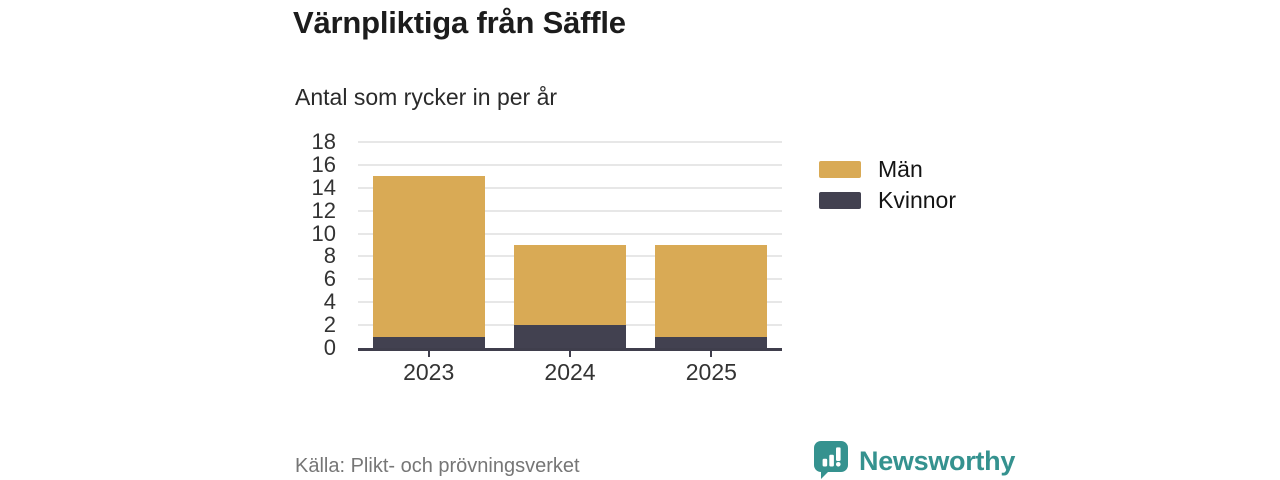  What do you see at coordinates (437, 466) in the screenshot?
I see `source-note: Källa: Plikt- och prövningsverket` at bounding box center [437, 466].